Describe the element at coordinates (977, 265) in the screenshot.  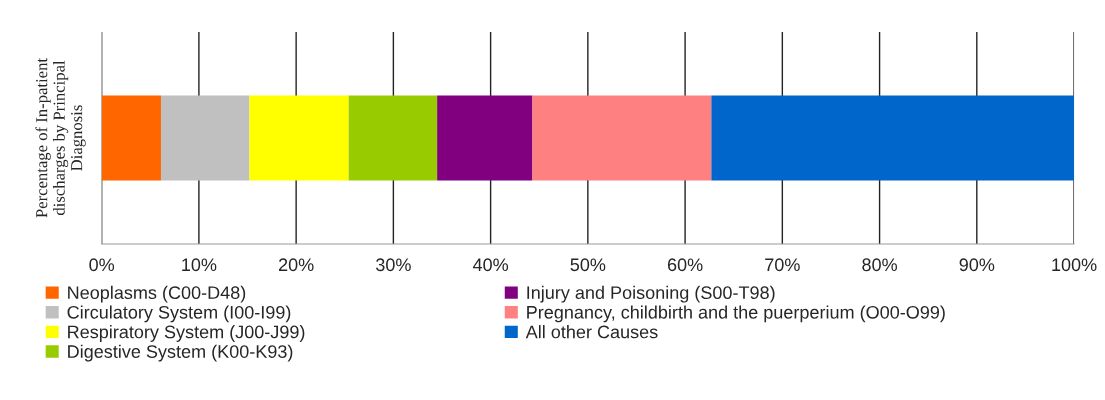
I see `x-tick-label: 90%` at that location.